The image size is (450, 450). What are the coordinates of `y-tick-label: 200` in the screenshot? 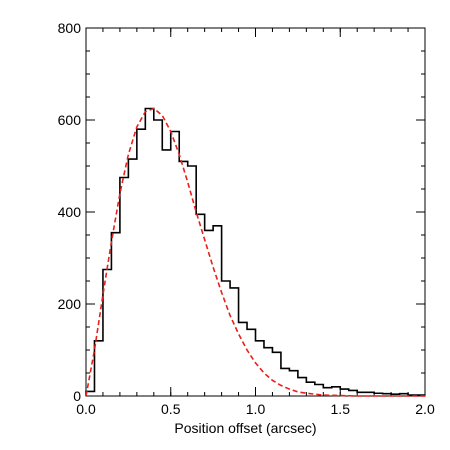 It's located at (70, 304).